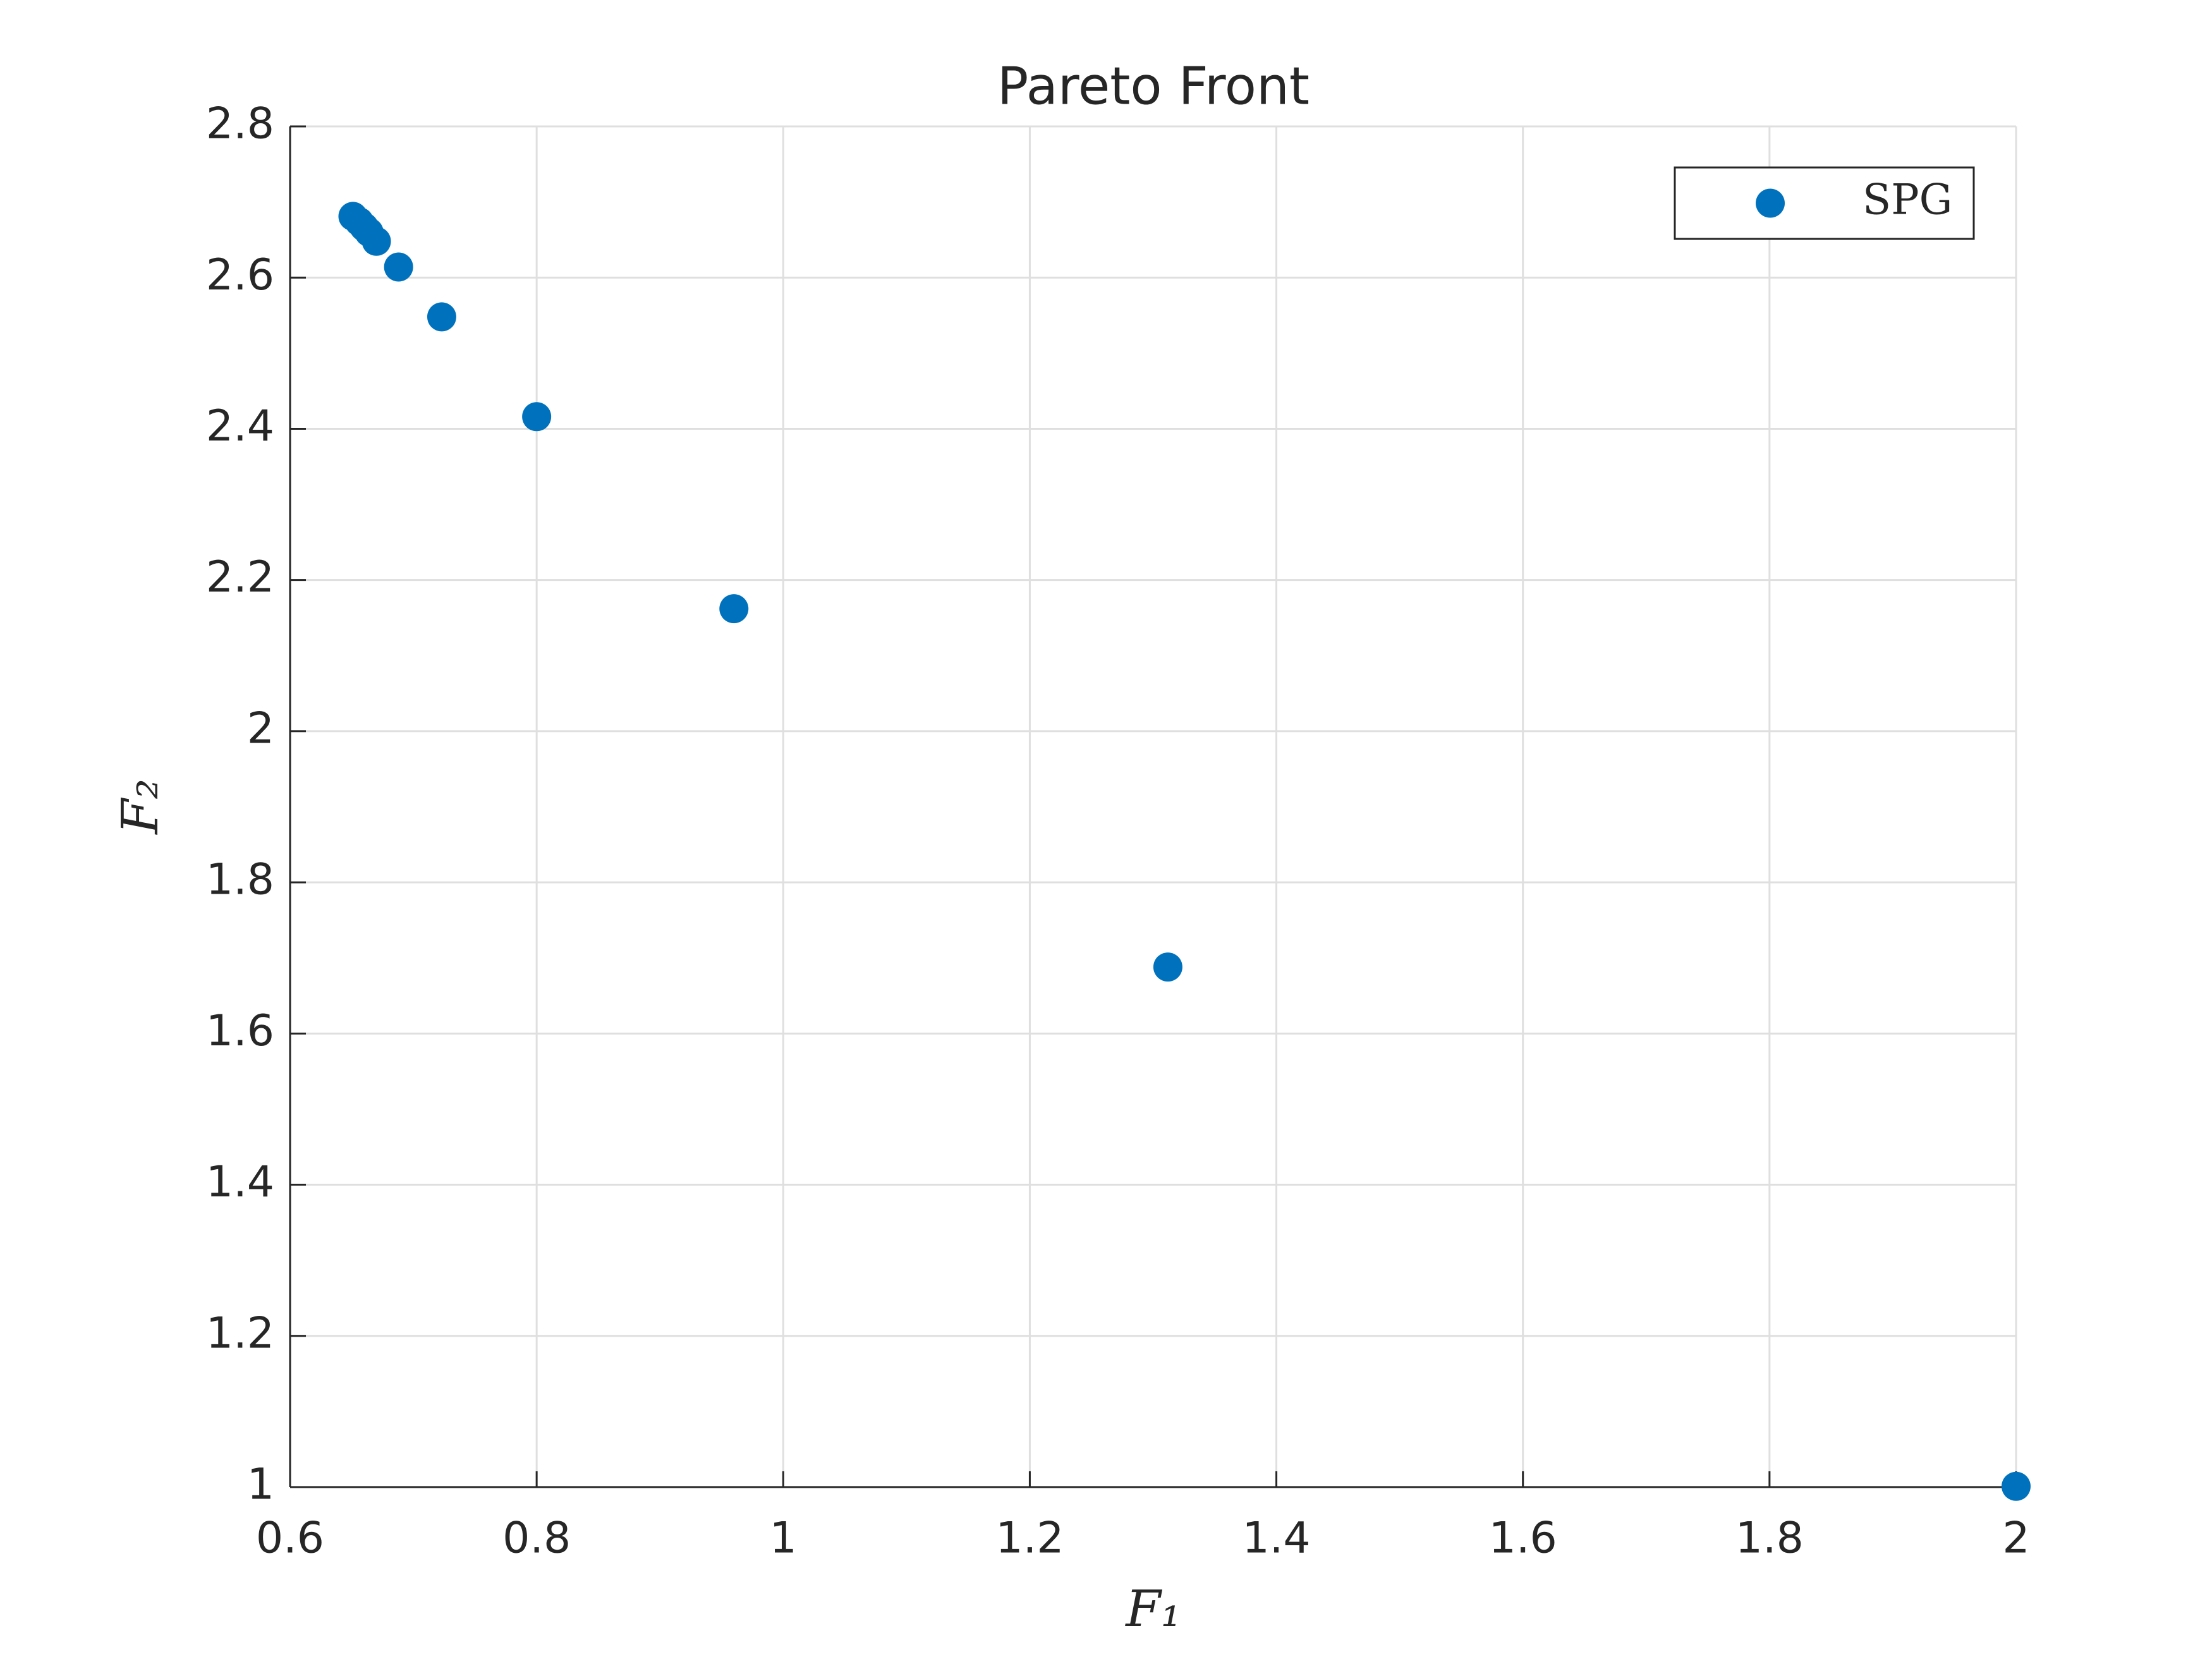 This screenshot has height=1659, width=2212. Describe the element at coordinates (240, 426) in the screenshot. I see `y-tick-label: 2.4` at that location.